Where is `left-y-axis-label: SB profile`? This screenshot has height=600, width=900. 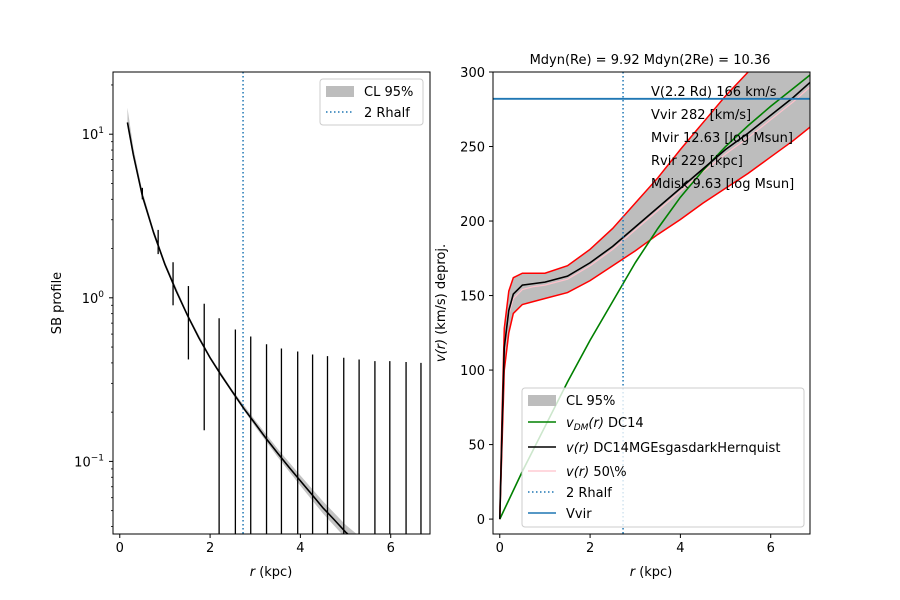
left-y-axis-label: SB profile is located at coordinates (57, 303).